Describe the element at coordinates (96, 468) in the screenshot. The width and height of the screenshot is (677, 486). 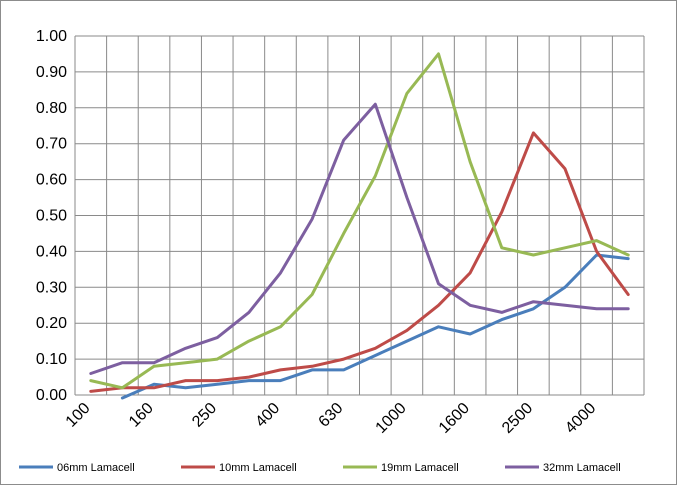
I see `legend-label: 06mm Lamacell` at that location.